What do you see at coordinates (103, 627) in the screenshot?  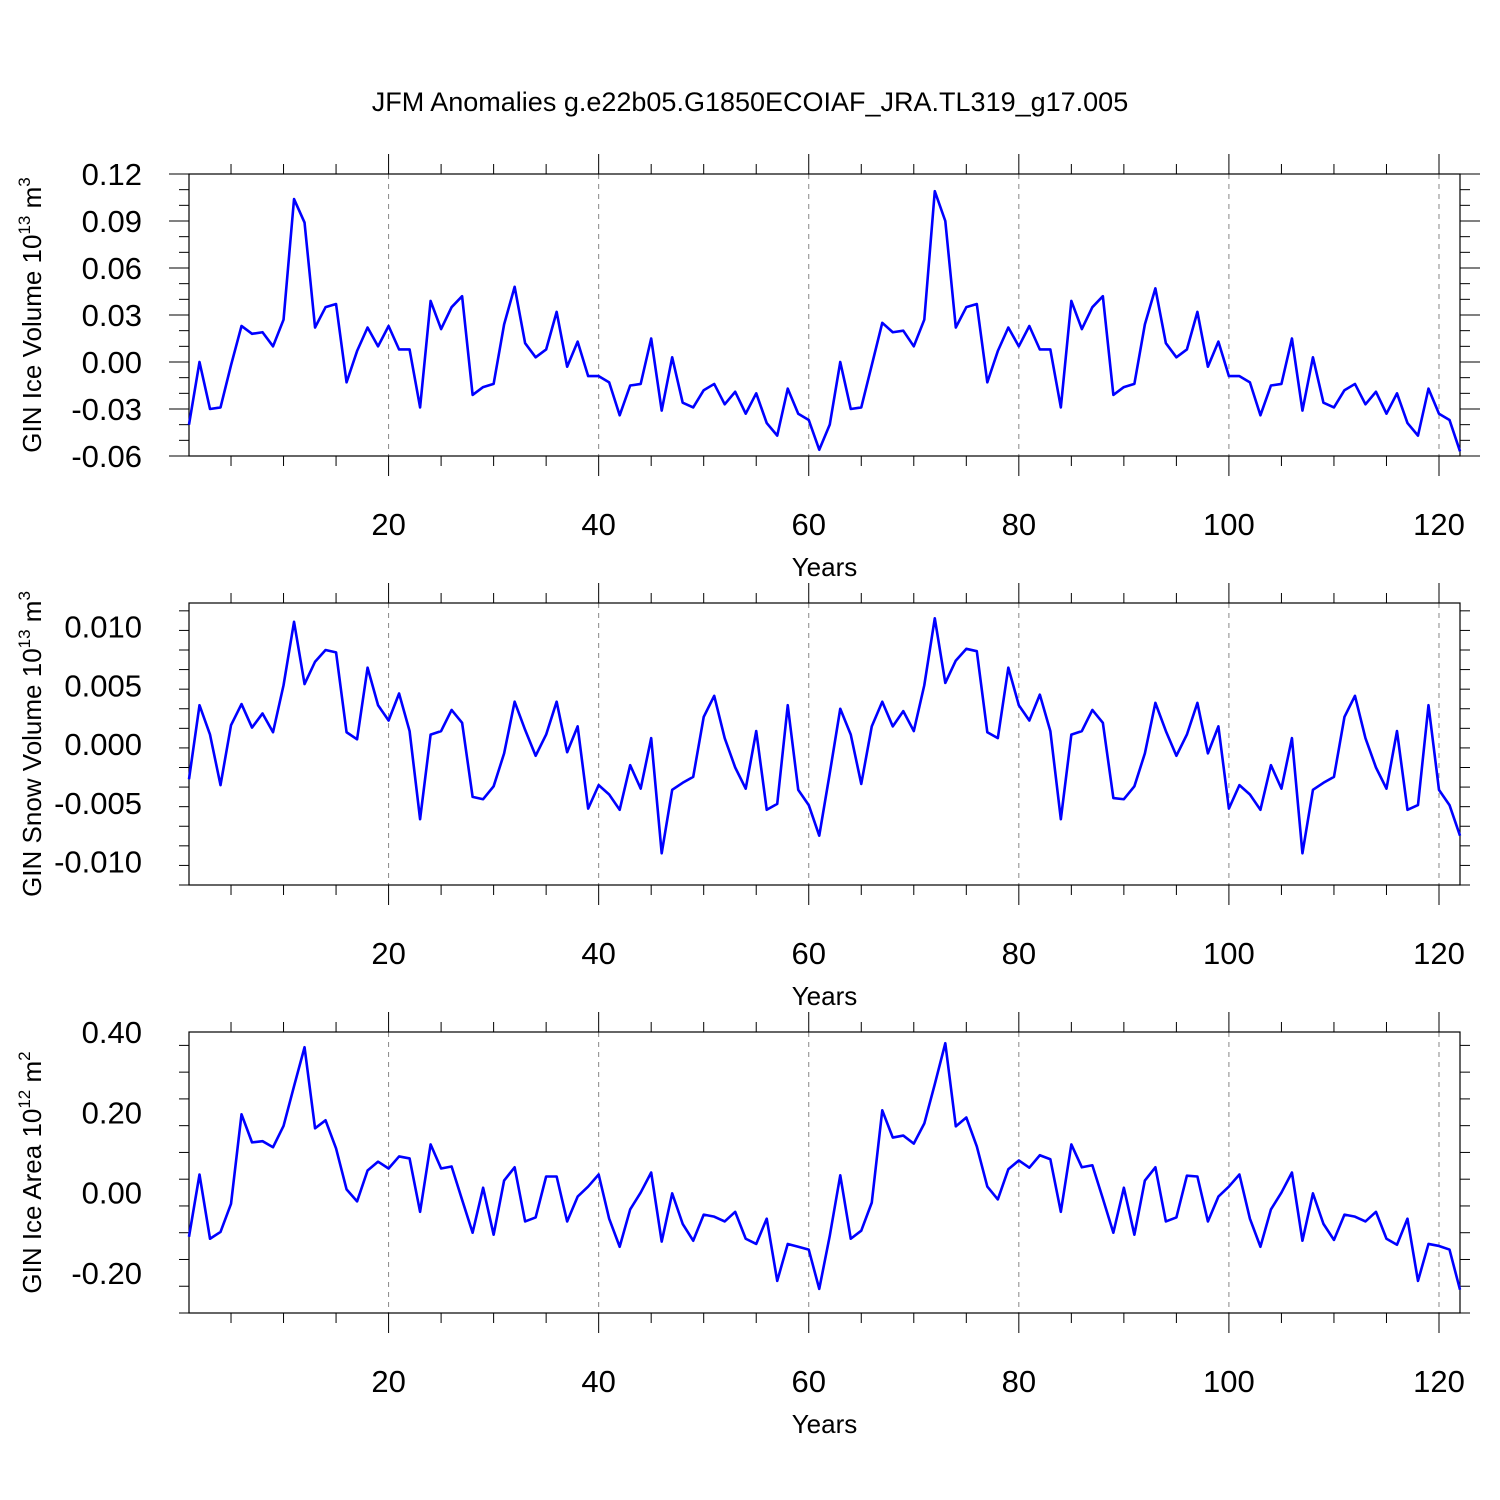 I see `y-tick-label: 0.010` at bounding box center [103, 627].